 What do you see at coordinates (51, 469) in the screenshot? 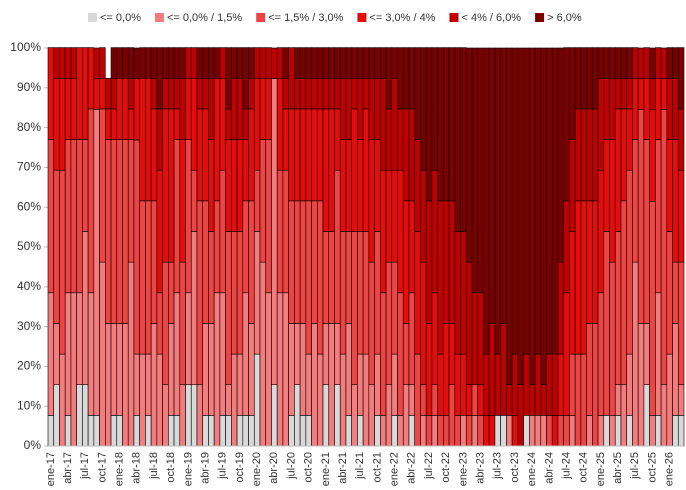
I see `x-tick-label: ene-17` at bounding box center [51, 469].